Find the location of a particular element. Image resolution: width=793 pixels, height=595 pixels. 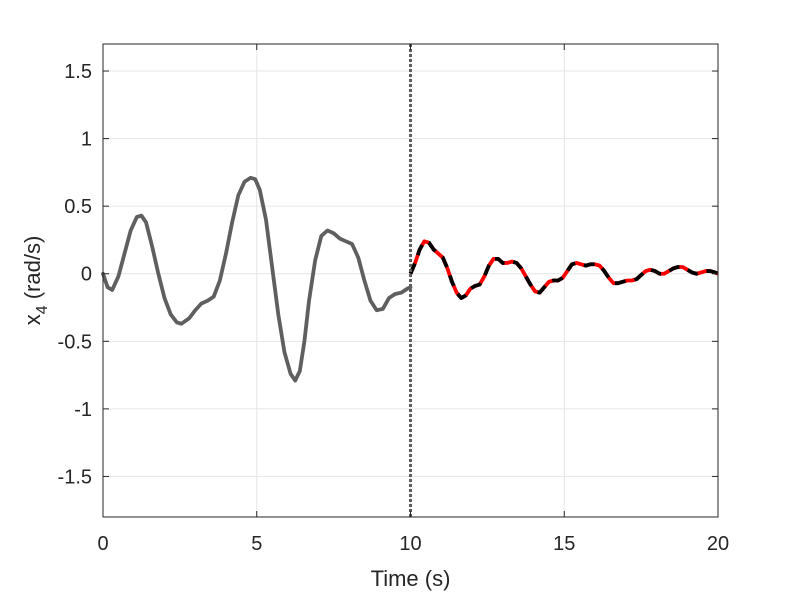

y-tick-label: 1 is located at coordinates (86, 140).